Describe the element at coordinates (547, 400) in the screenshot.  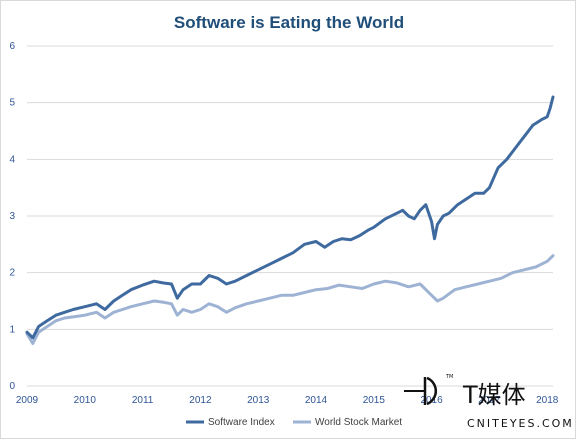
I see `x-tick-label: 2018` at that location.